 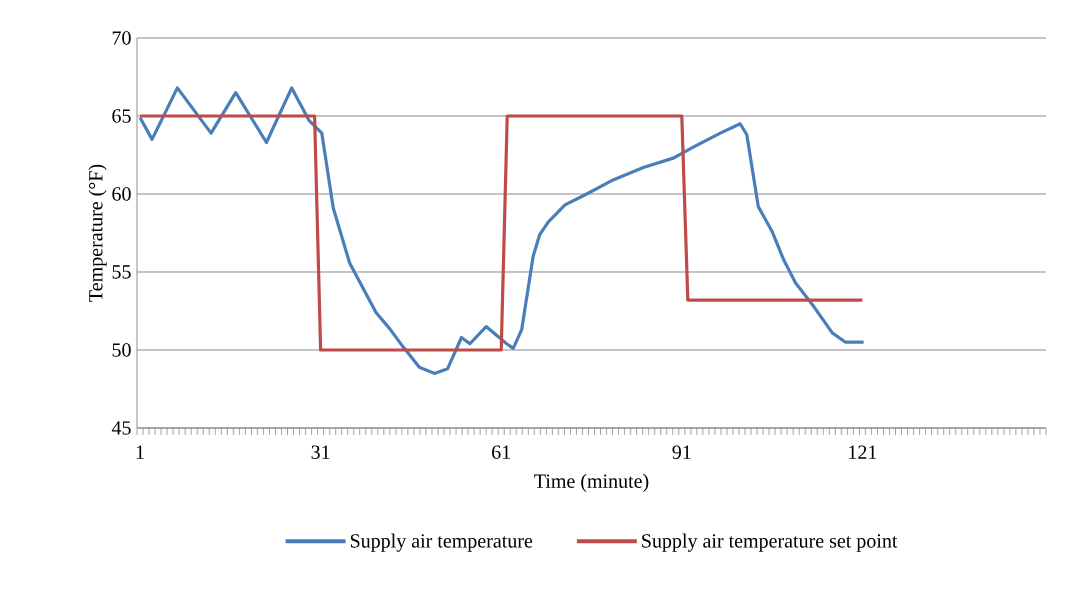 I want to click on legend-label: Supply air temperature, so click(x=441, y=542).